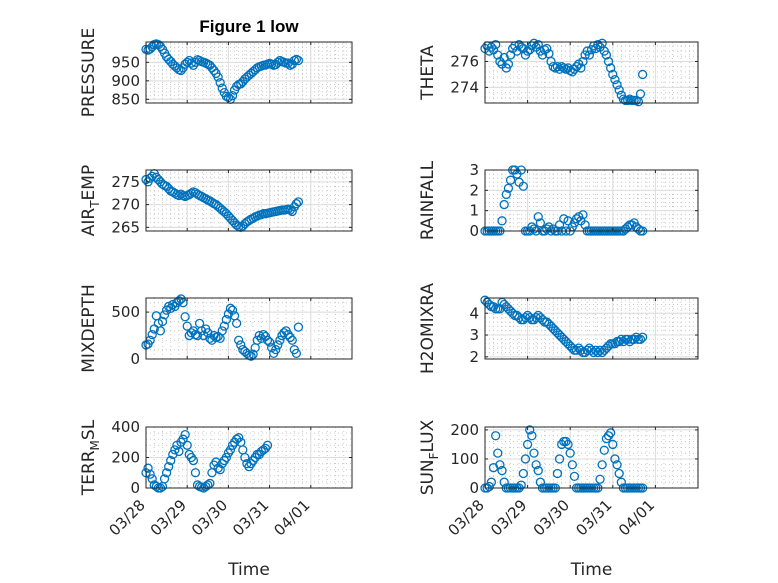 The height and width of the screenshot is (583, 778). Describe the element at coordinates (474, 211) in the screenshot. I see `y-tick-label: 1` at that location.